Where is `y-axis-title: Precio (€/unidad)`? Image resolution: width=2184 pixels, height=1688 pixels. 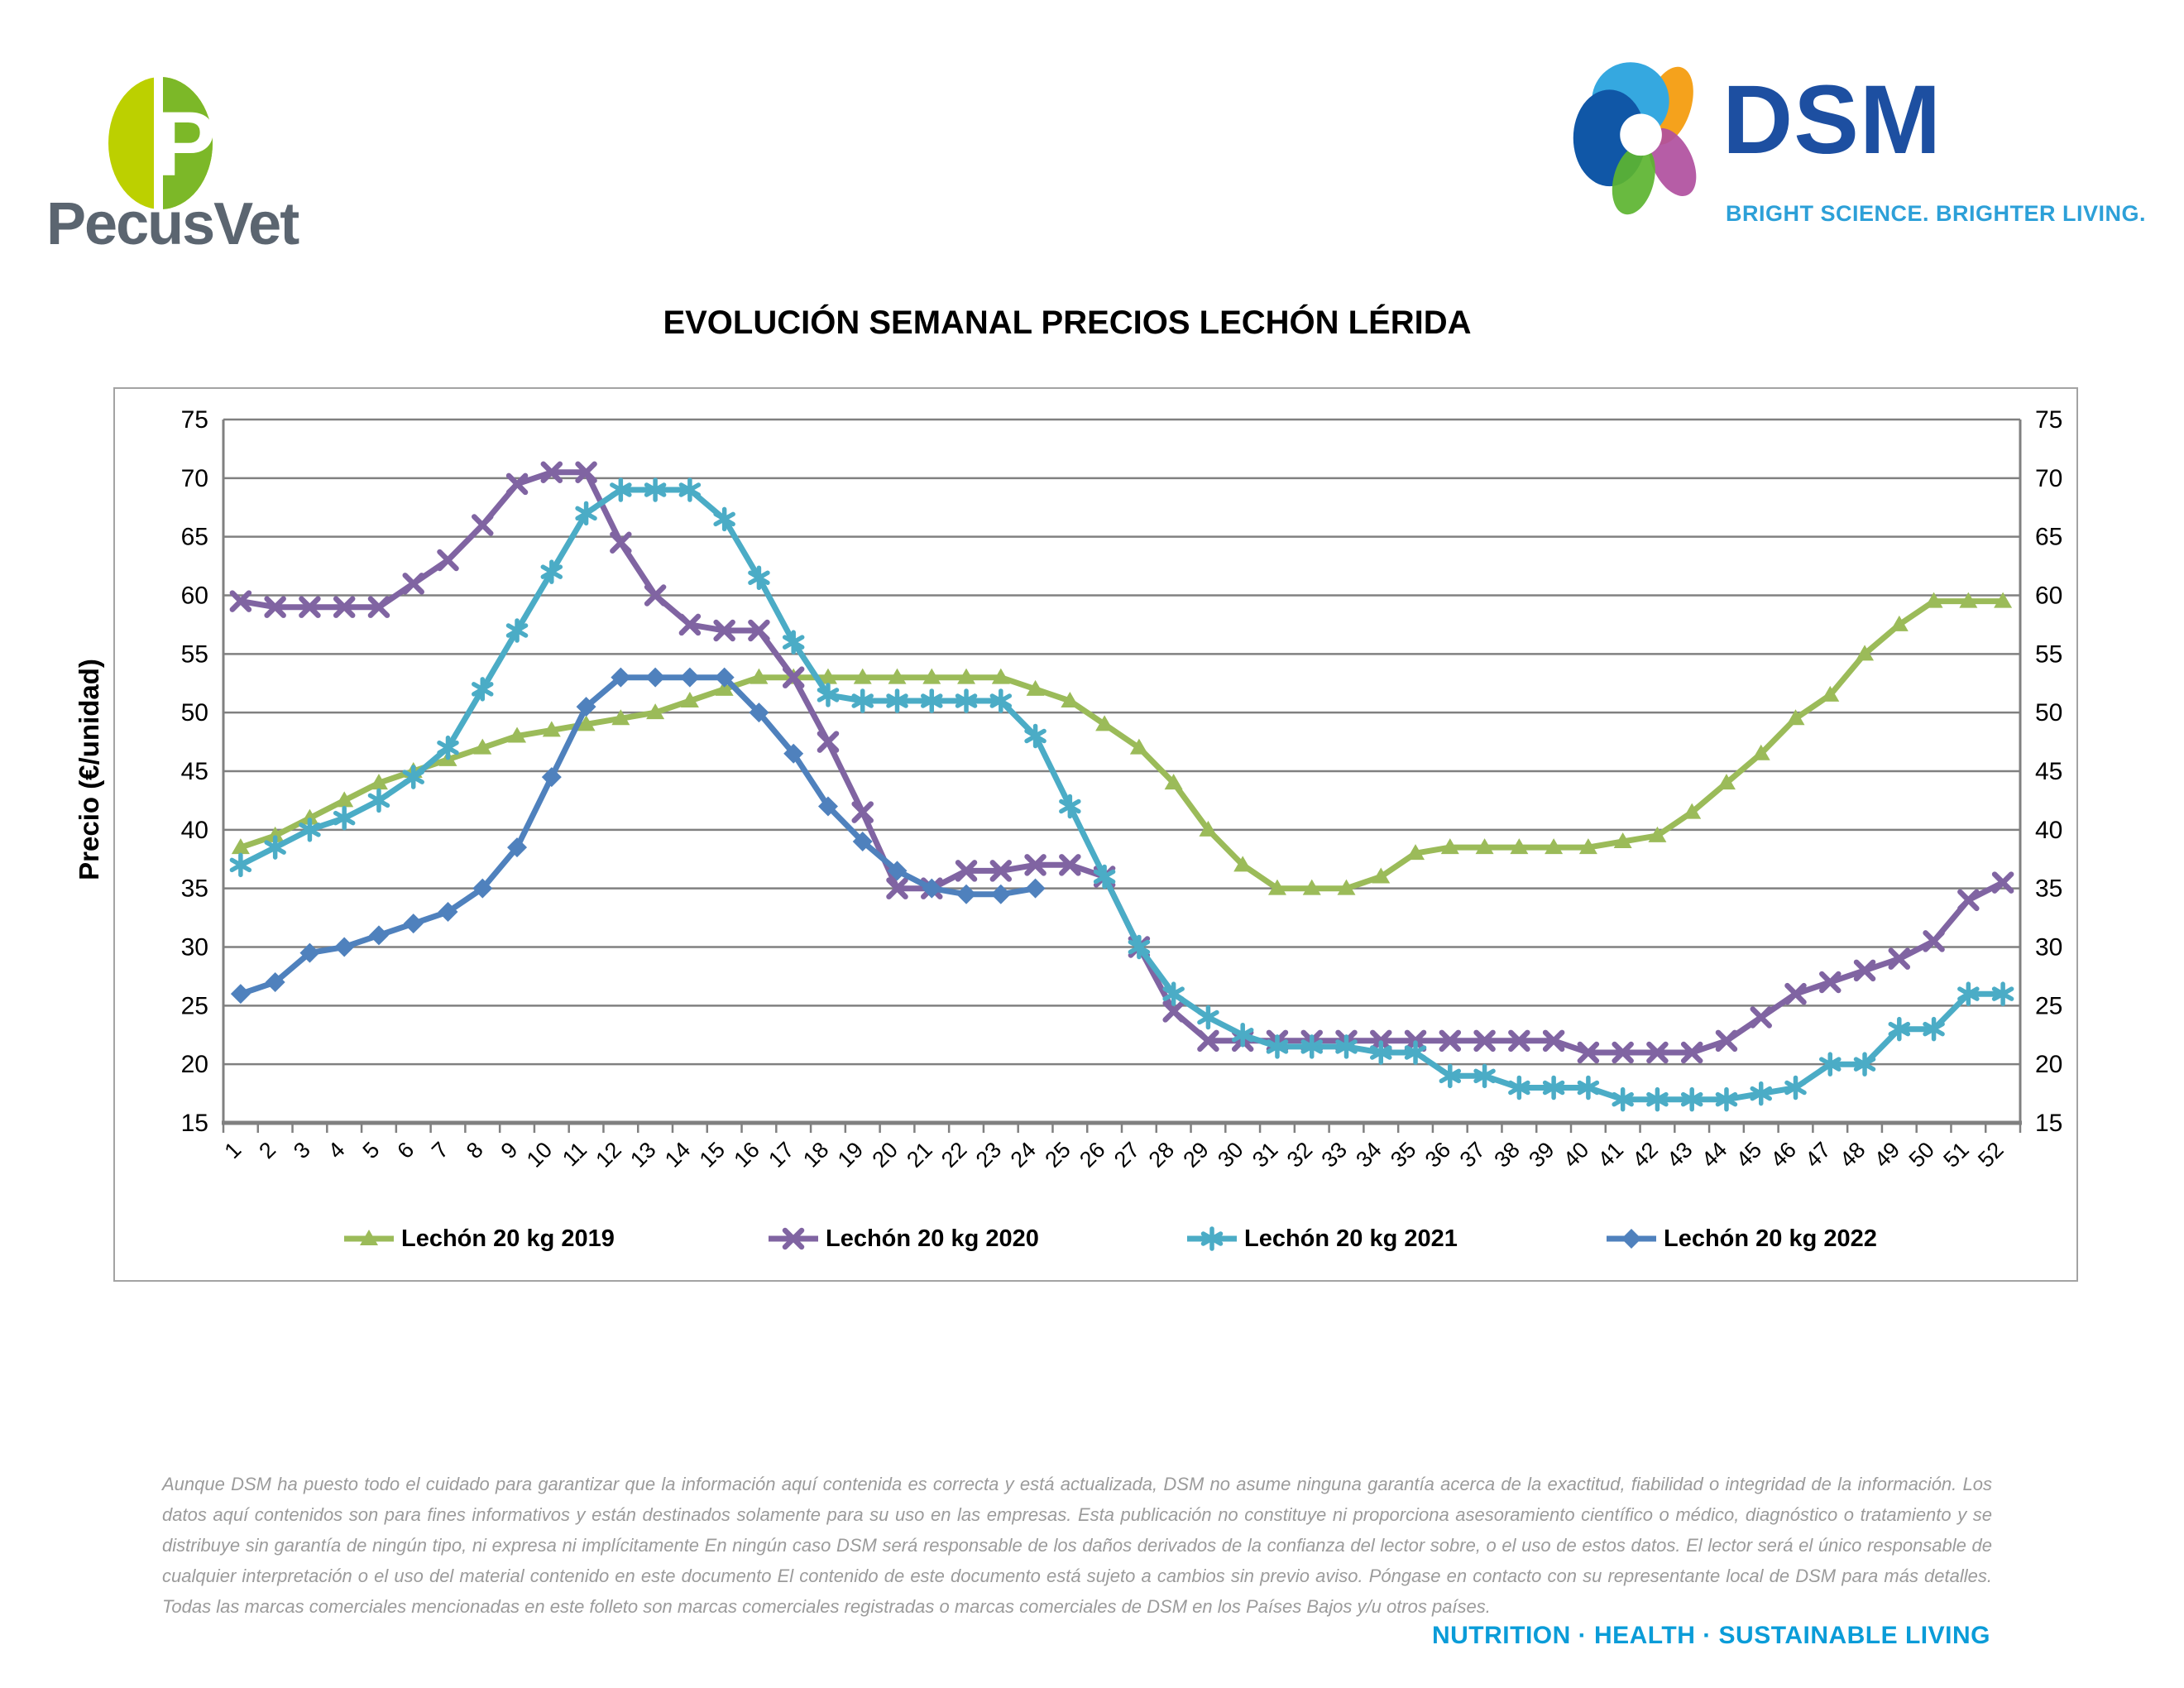 y-axis-title: Precio (€/unidad) is located at coordinates (89, 769).